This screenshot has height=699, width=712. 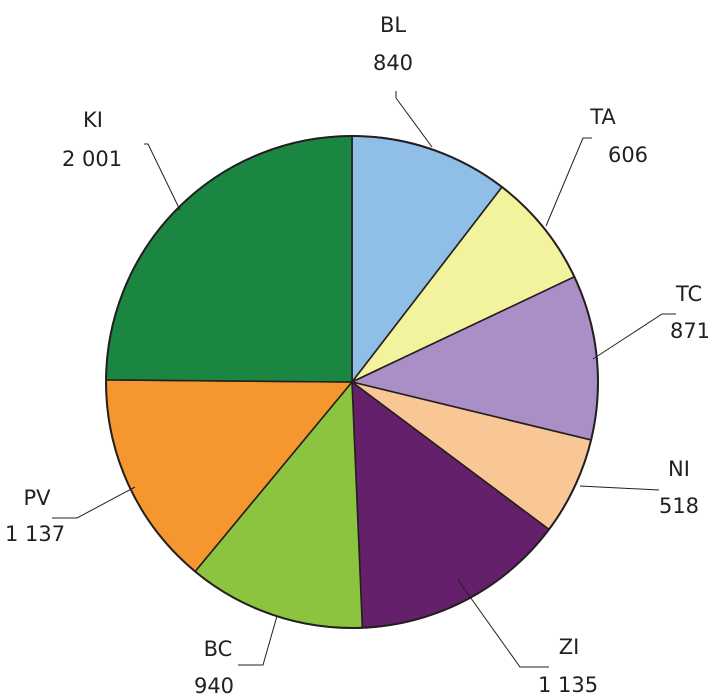 What do you see at coordinates (162, 177) in the screenshot?
I see `leader-line-ki` at bounding box center [162, 177].